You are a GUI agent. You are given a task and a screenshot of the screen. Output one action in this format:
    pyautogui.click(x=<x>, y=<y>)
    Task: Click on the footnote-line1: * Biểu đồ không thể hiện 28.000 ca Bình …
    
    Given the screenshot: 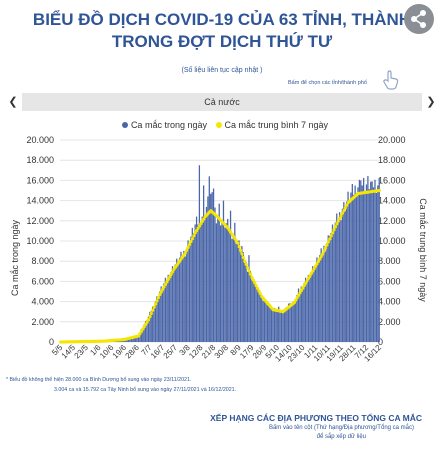 What is the action you would take?
    pyautogui.click(x=99, y=380)
    